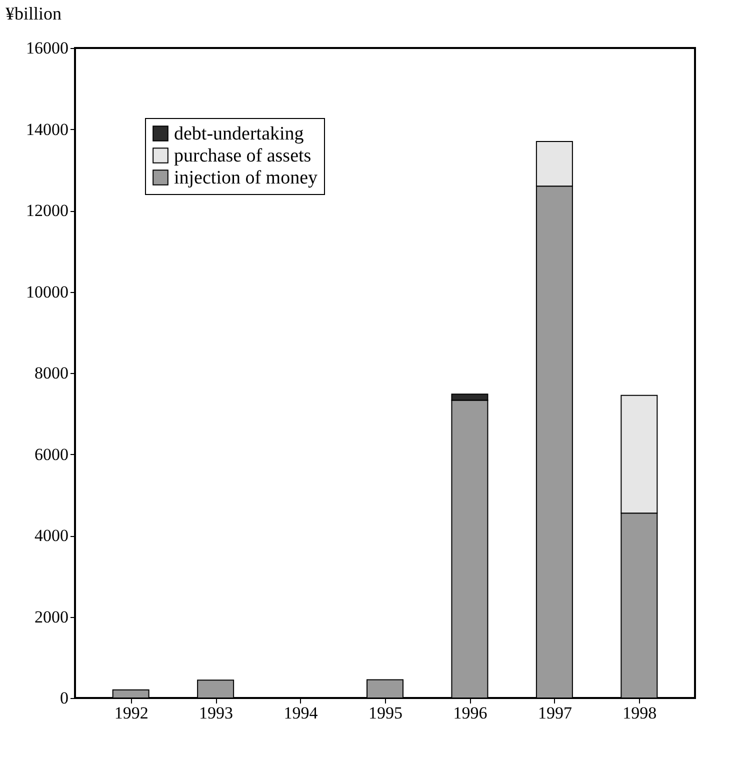 Image resolution: width=734 pixels, height=761 pixels. Describe the element at coordinates (216, 713) in the screenshot. I see `x-tick-label: 1993` at that location.